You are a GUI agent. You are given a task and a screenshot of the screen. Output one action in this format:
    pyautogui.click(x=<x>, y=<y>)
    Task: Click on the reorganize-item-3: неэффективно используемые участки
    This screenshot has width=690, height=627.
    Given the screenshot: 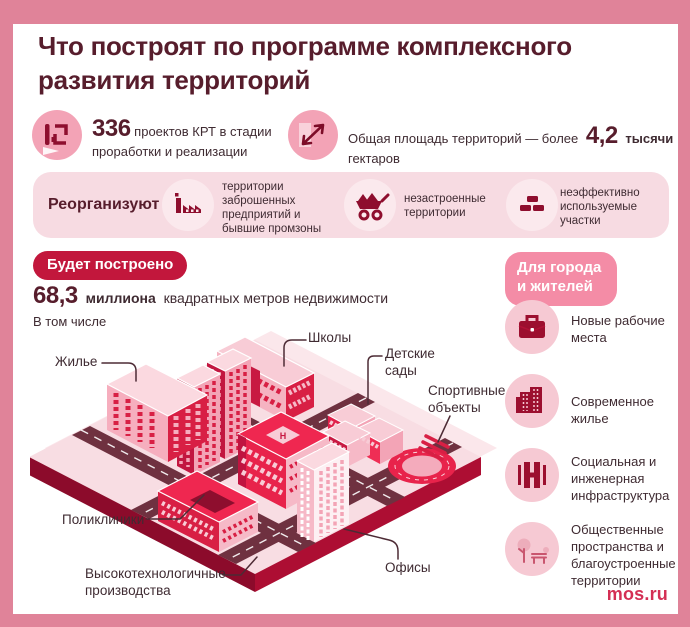 What is the action you would take?
    pyautogui.click(x=600, y=207)
    